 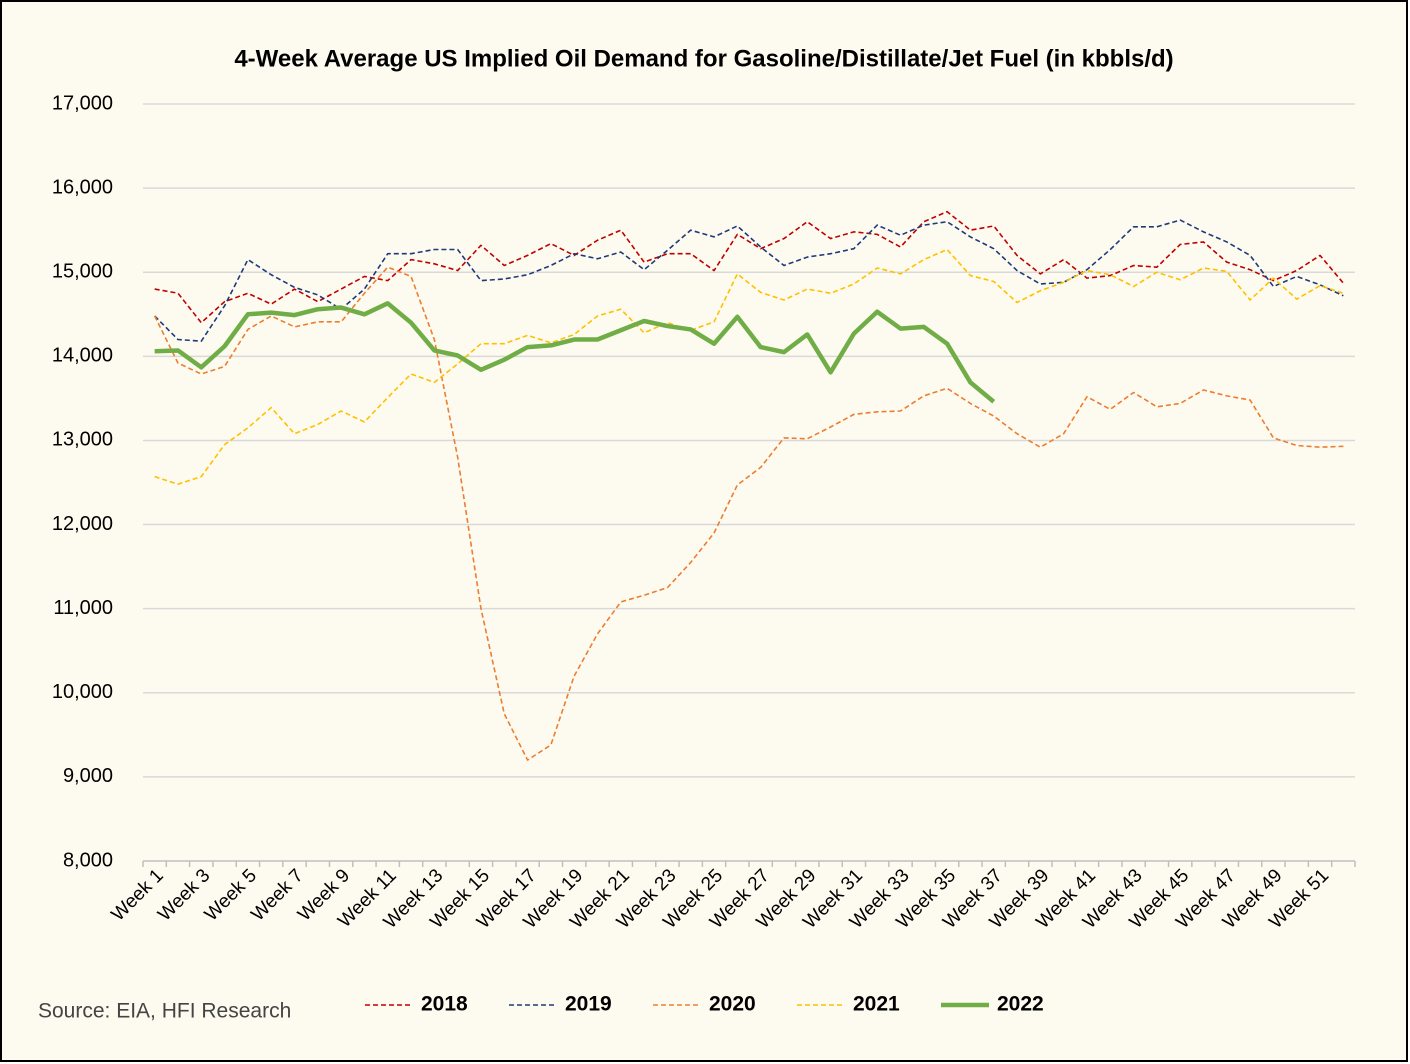 I want to click on y-tick-label: 12,000, so click(x=82, y=524).